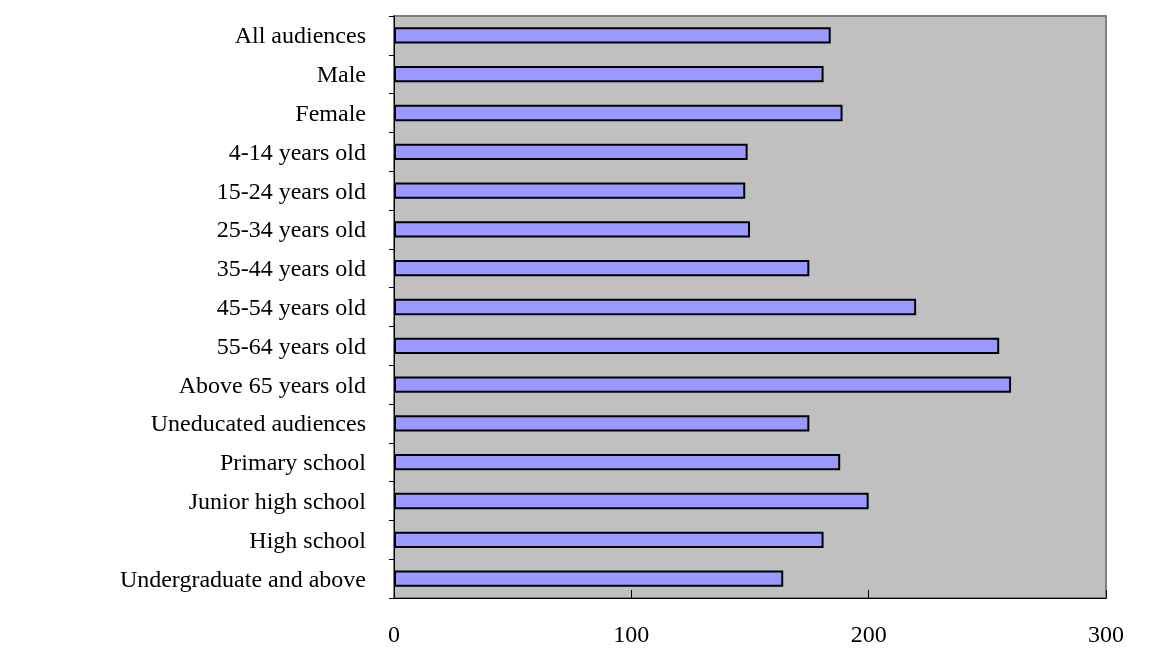  Describe the element at coordinates (300, 35) in the screenshot. I see `y-tick-label: All audiences` at that location.